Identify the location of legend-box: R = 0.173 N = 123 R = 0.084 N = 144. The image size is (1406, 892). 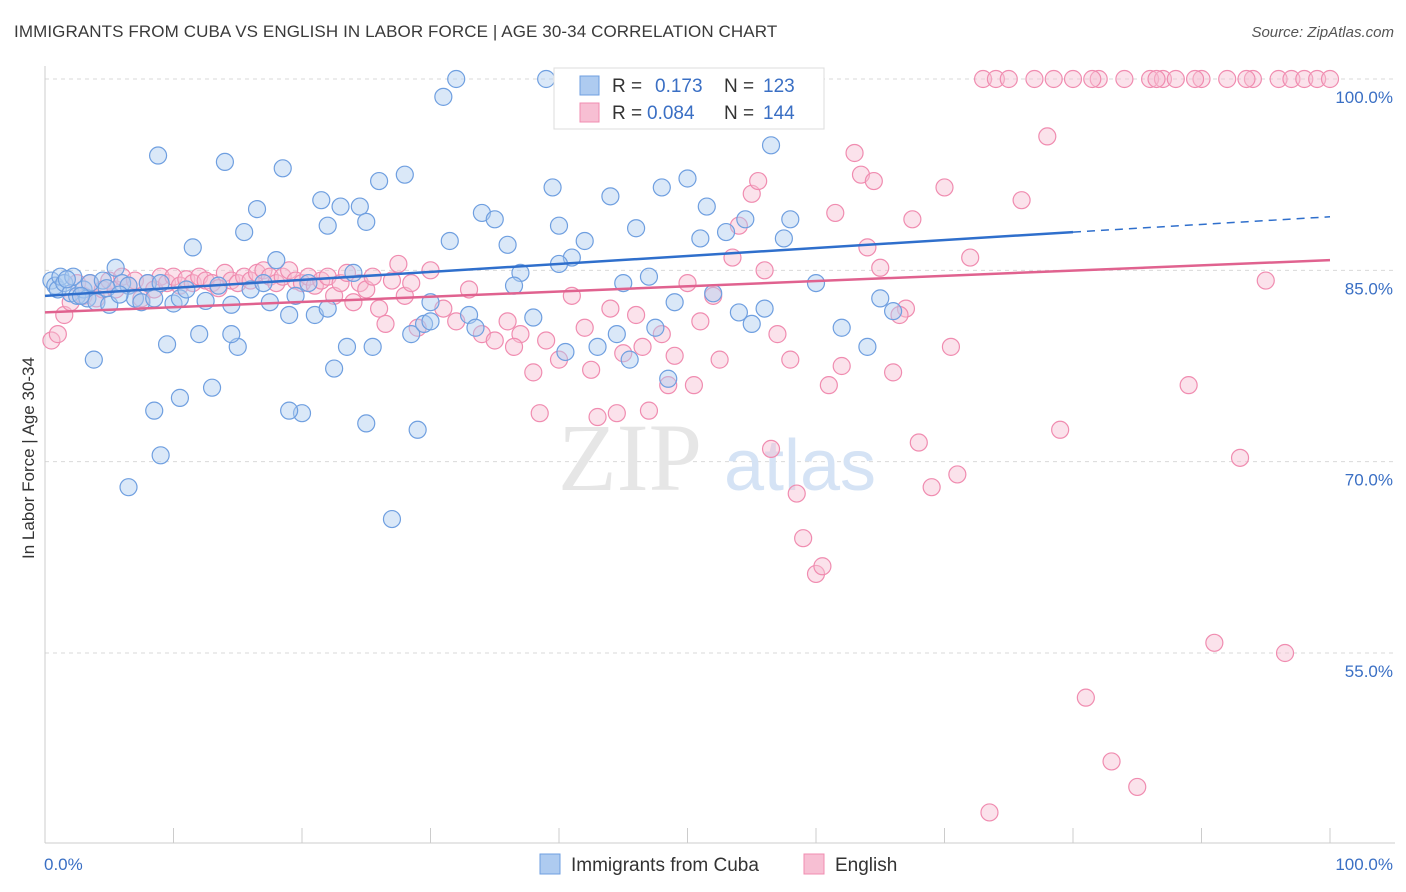
(689, 98).